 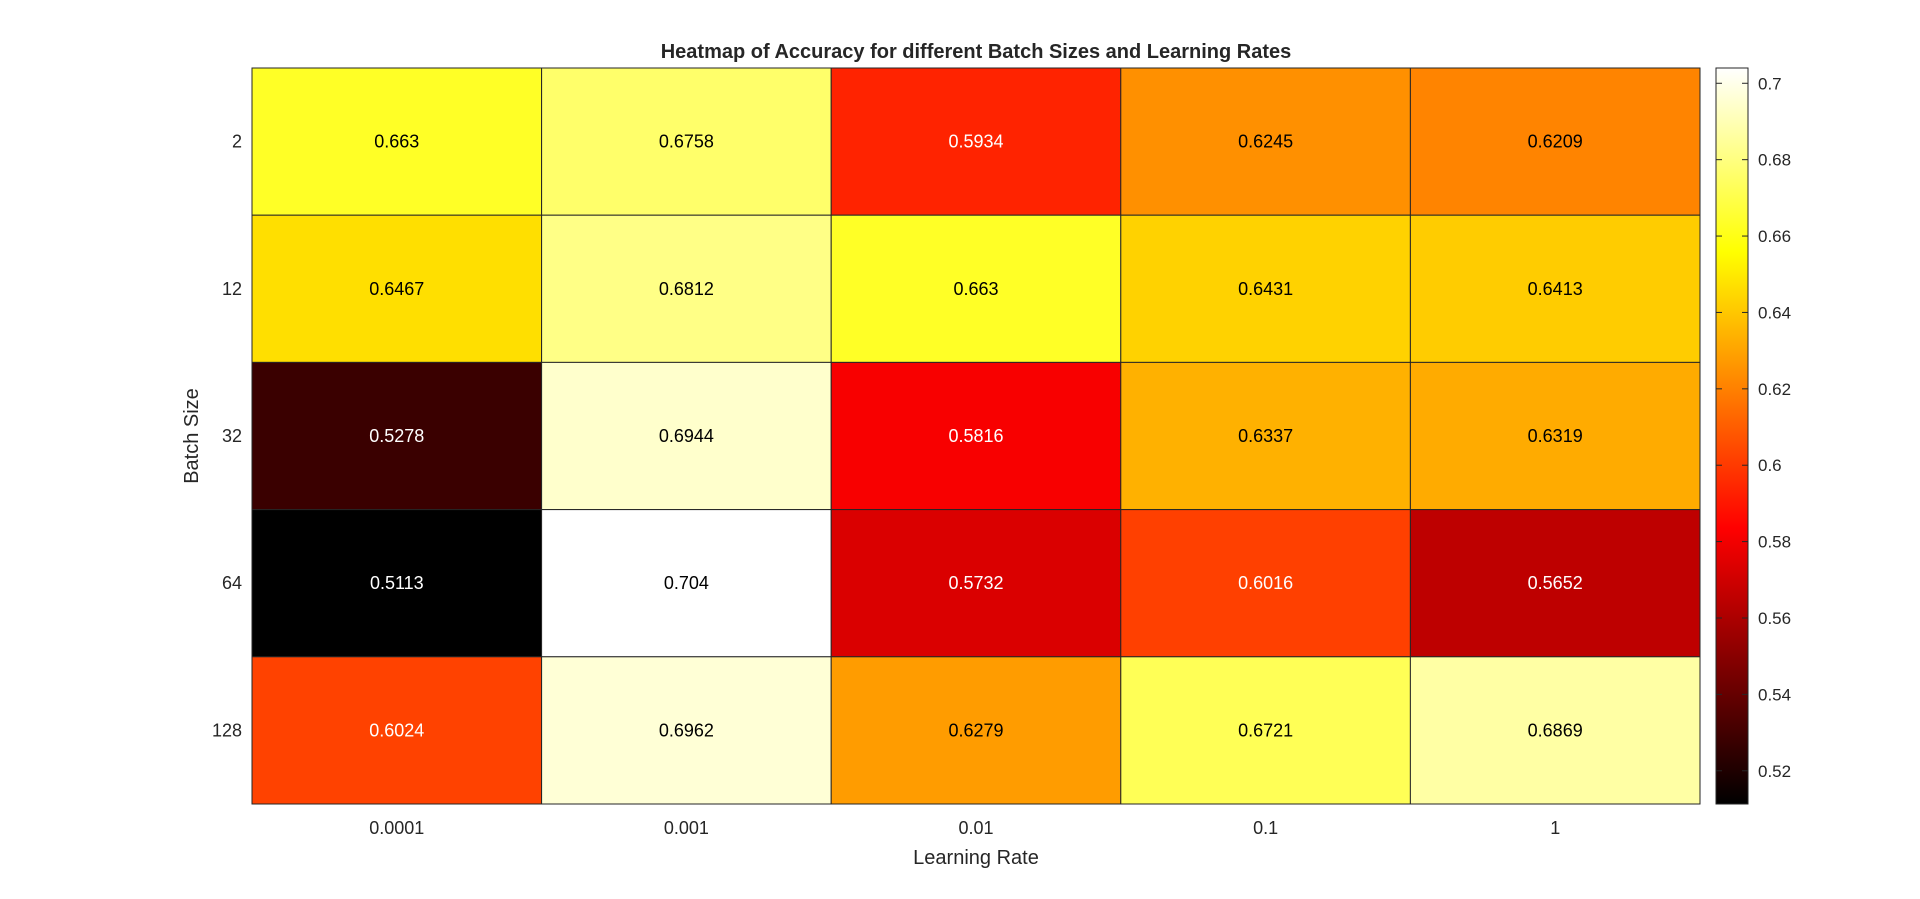 What do you see at coordinates (1774, 542) in the screenshot?
I see `colorbar-tick-label: 0.58` at bounding box center [1774, 542].